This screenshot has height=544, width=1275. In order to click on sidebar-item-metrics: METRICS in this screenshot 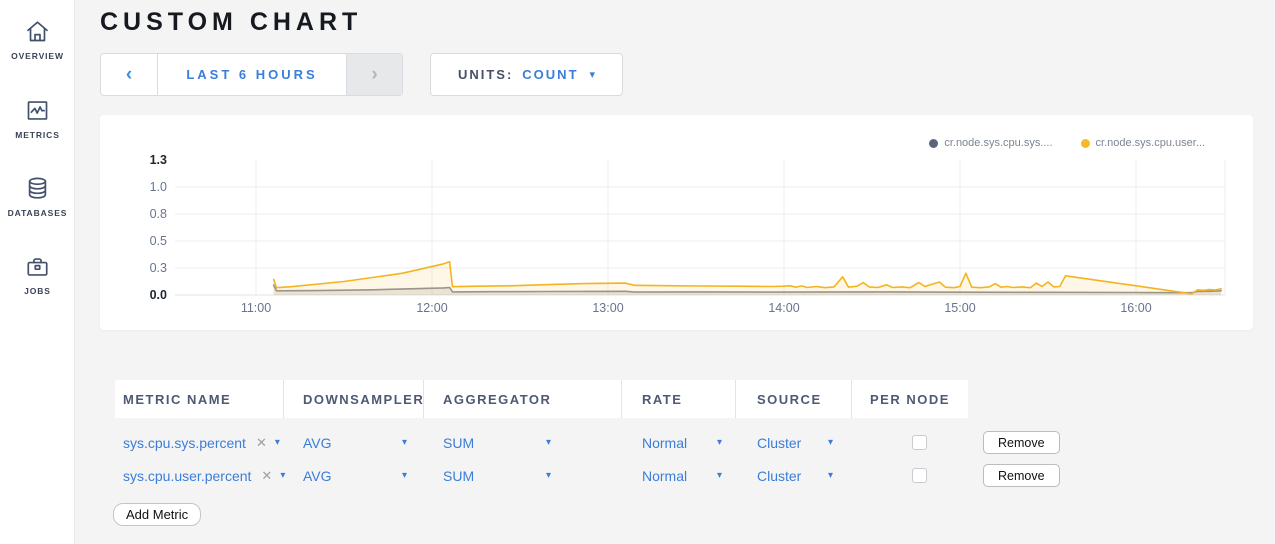, I will do `click(37, 118)`.